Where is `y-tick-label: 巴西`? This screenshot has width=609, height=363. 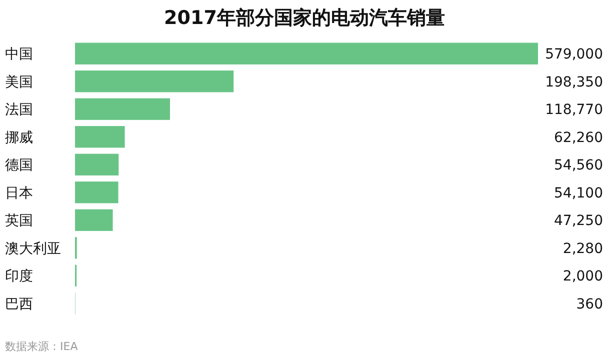 y-tick-label: 巴西 is located at coordinates (19, 304).